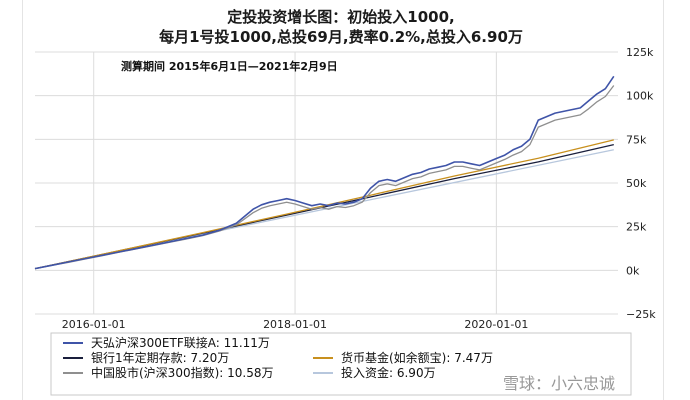 This screenshot has height=400, width=690. I want to click on y-tick-label: 25k, so click(636, 227).